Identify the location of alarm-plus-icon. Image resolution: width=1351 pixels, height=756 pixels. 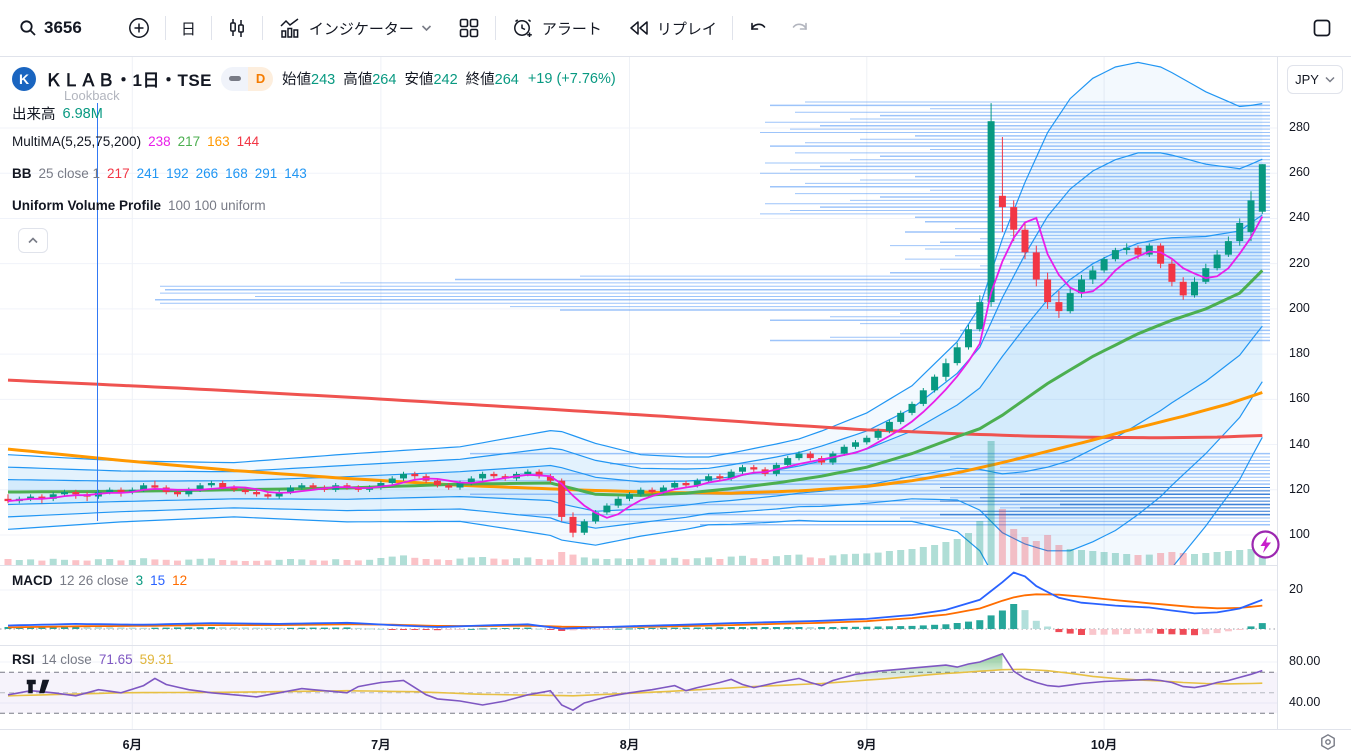
(523, 28).